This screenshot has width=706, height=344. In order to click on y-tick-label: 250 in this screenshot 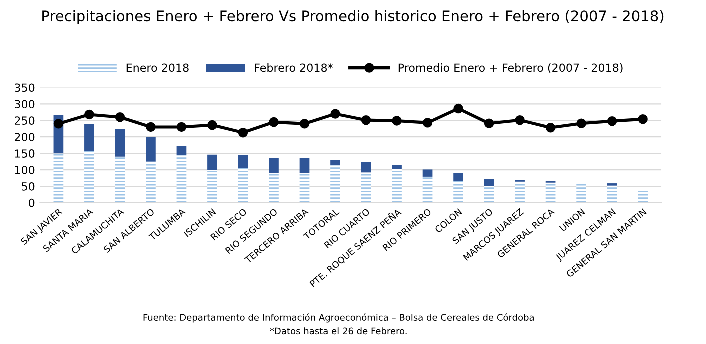, I will do `click(24, 121)`.